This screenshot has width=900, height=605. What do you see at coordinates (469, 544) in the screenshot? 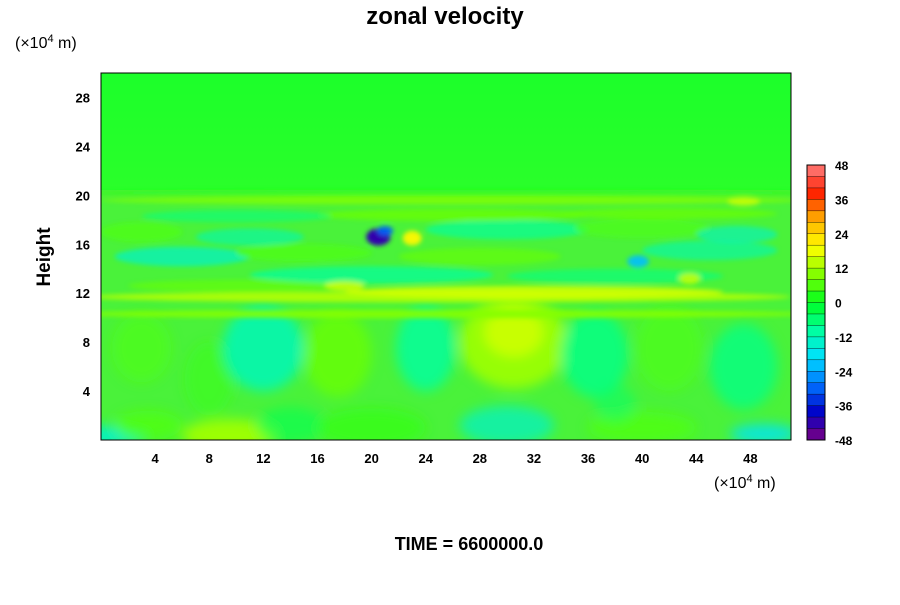
I see `time-label: TIME = 6600000.0` at bounding box center [469, 544].